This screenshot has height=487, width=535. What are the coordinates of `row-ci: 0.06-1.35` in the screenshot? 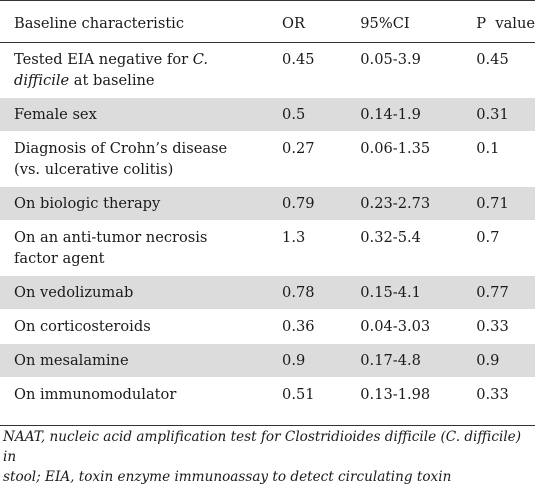 It's located at (395, 148).